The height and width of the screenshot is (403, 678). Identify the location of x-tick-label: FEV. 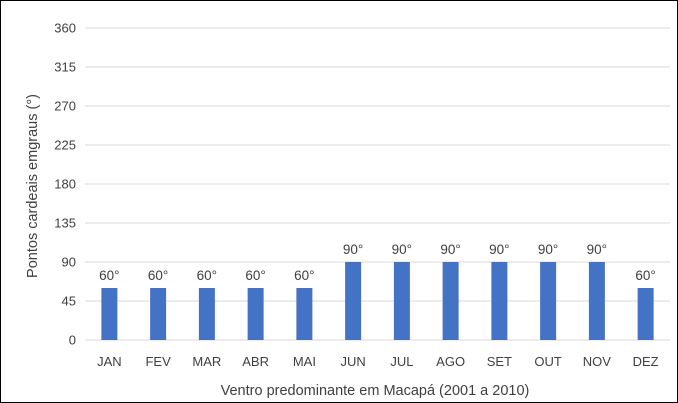
(158, 361).